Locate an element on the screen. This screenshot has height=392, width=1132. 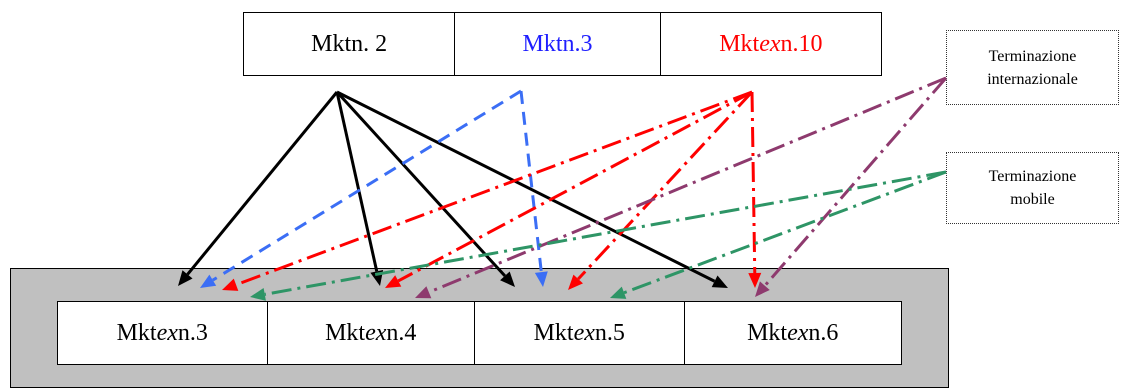
bottom-market-ex-6: Mkt ex n.6 is located at coordinates (792, 333).